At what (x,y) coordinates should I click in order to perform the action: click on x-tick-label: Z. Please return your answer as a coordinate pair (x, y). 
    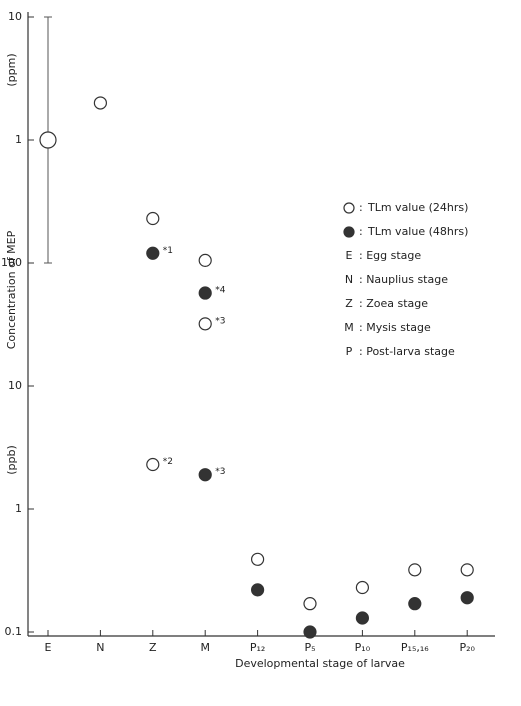
    Looking at the image, I should click on (153, 647).